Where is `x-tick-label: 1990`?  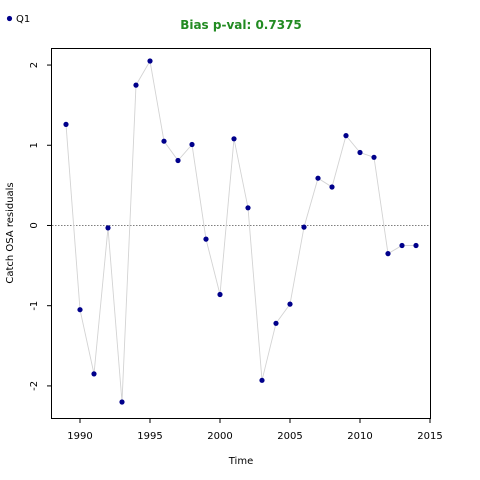
x-tick-label: 1990 is located at coordinates (79, 436).